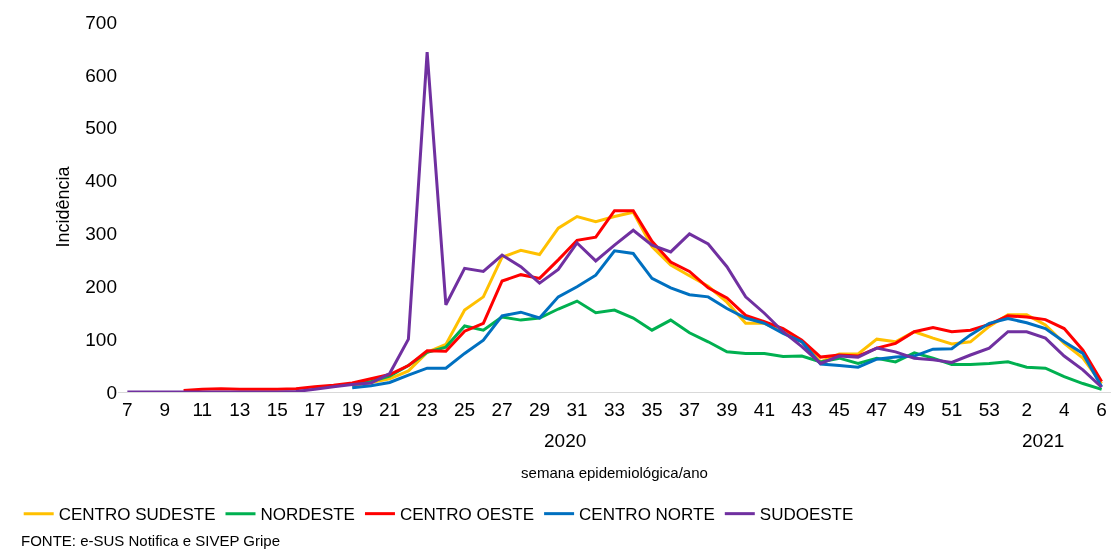  Describe the element at coordinates (101, 75) in the screenshot. I see `y-tick-label: 600` at that location.